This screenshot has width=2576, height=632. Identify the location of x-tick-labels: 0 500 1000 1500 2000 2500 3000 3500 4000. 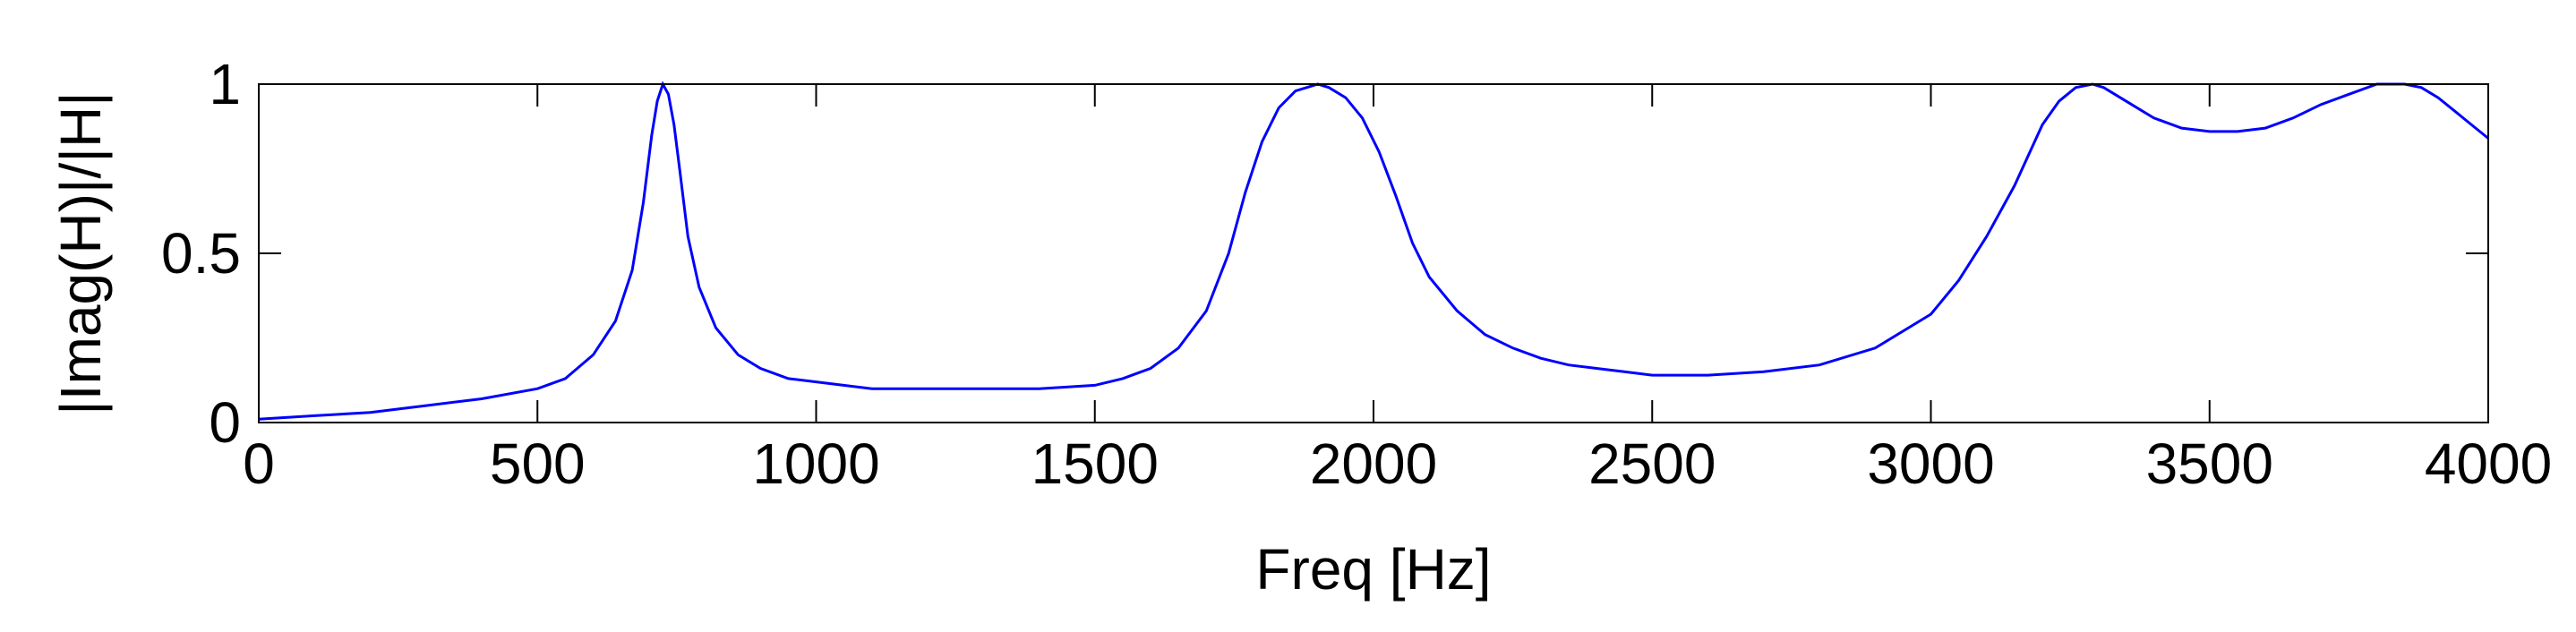
(1397, 463).